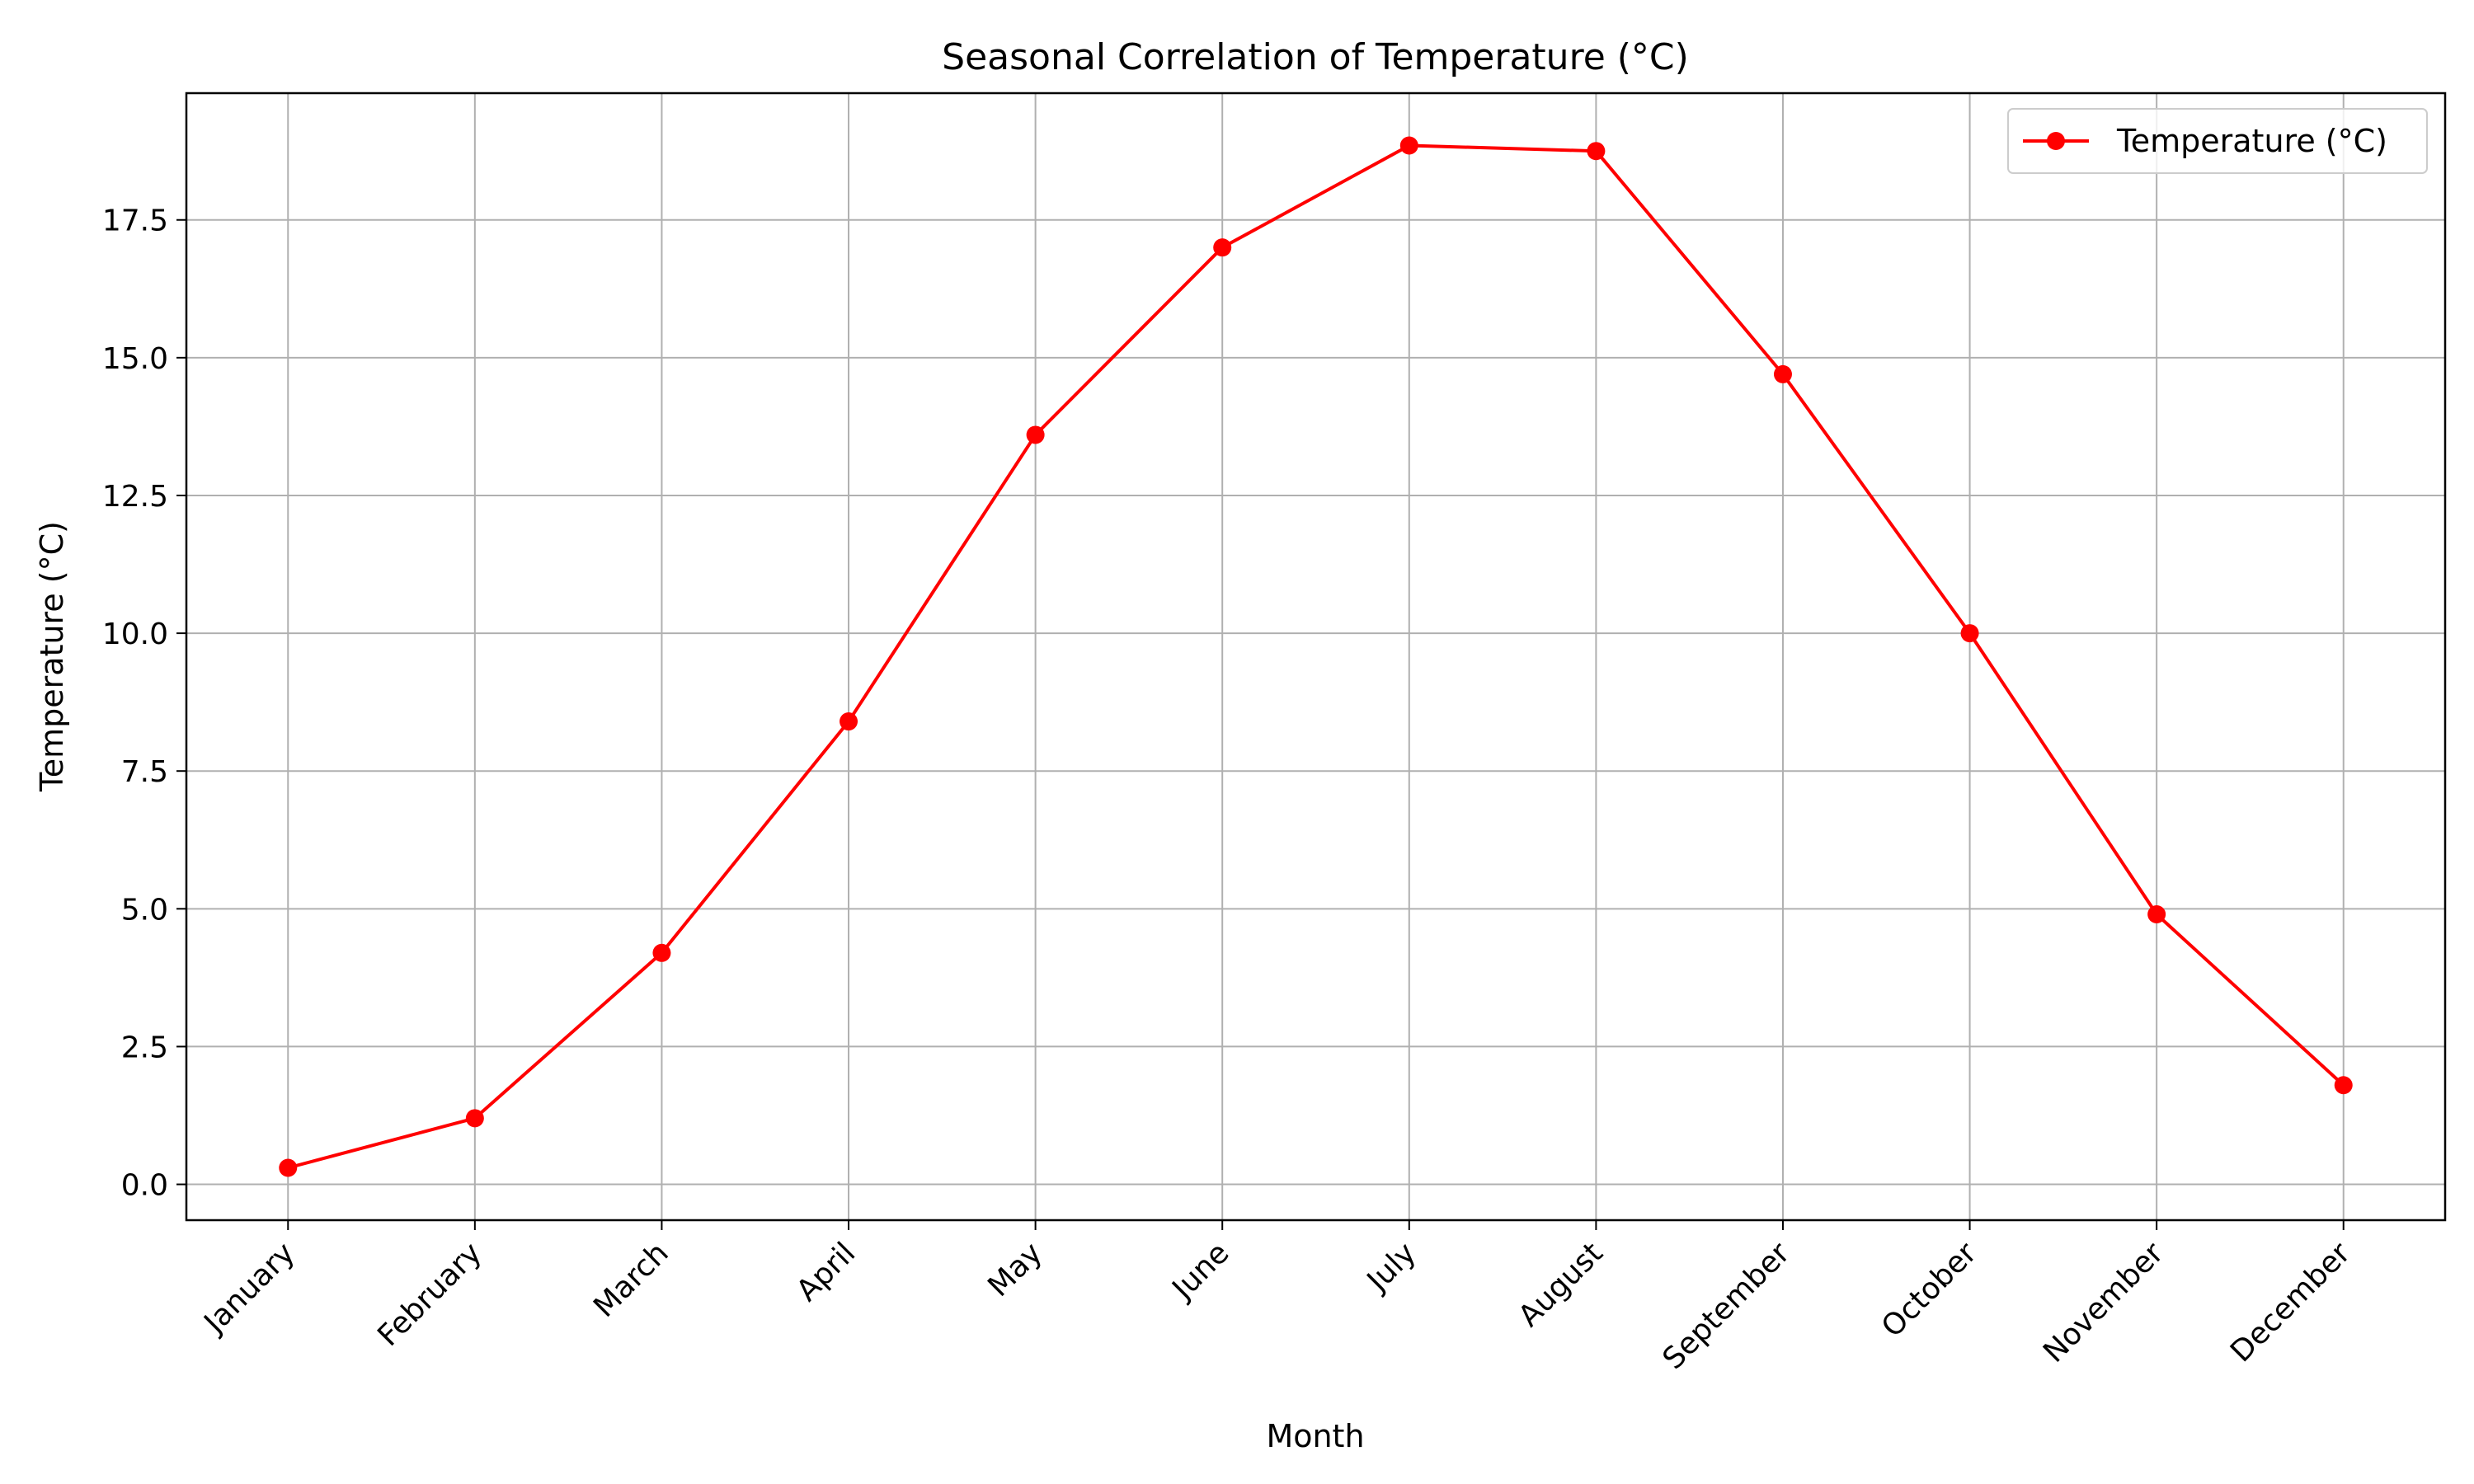 The image size is (2474, 1484). What do you see at coordinates (52, 656) in the screenshot?
I see `y-axis-label: Temperature (°C)` at bounding box center [52, 656].